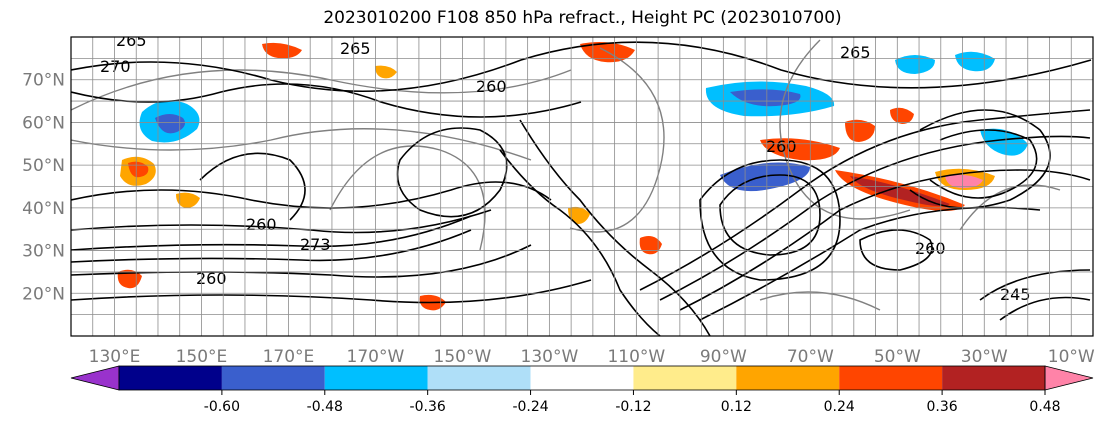 The width and height of the screenshot is (1105, 429). What do you see at coordinates (550, 357) in the screenshot?
I see `longitude-label: 130°W` at bounding box center [550, 357].